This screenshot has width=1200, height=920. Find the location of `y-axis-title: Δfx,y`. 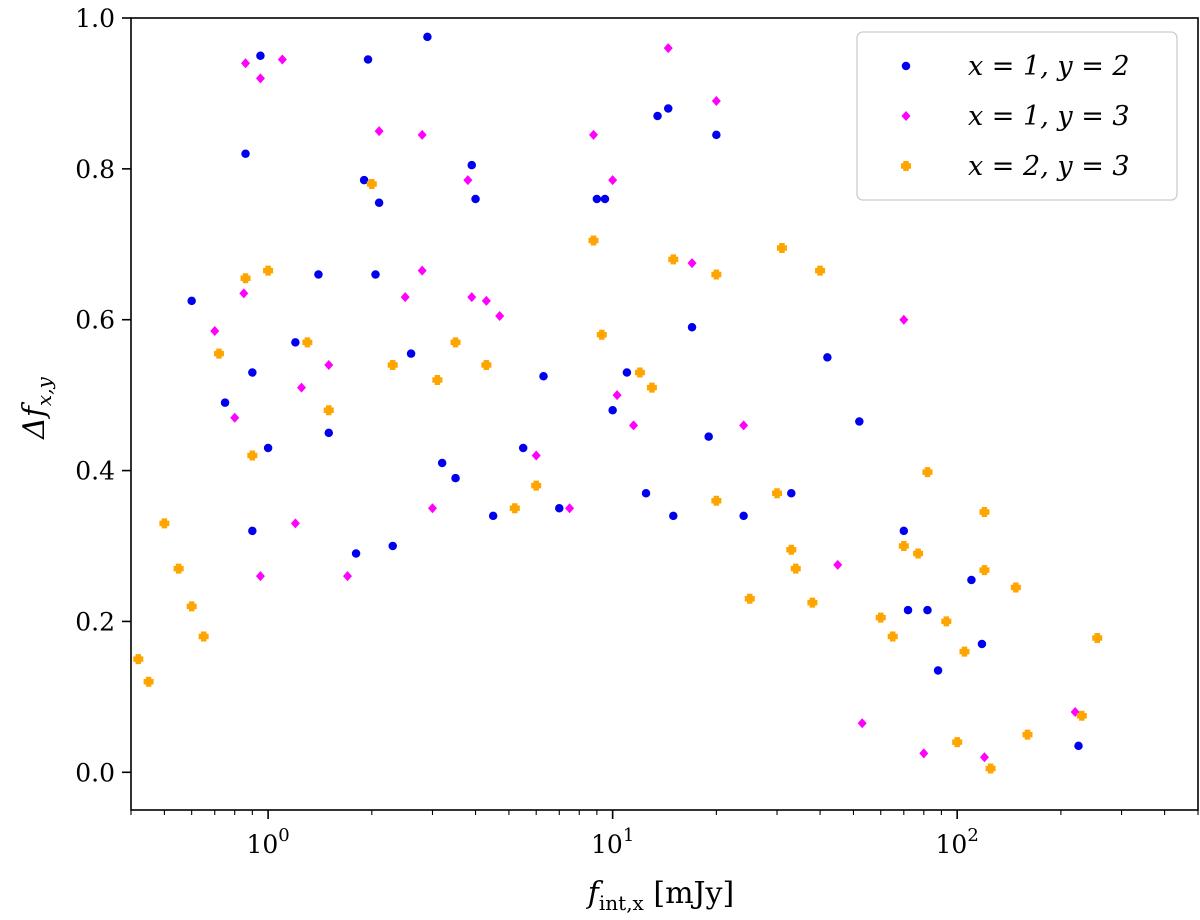

y-axis-title: Δfx,y is located at coordinates (36, 407).